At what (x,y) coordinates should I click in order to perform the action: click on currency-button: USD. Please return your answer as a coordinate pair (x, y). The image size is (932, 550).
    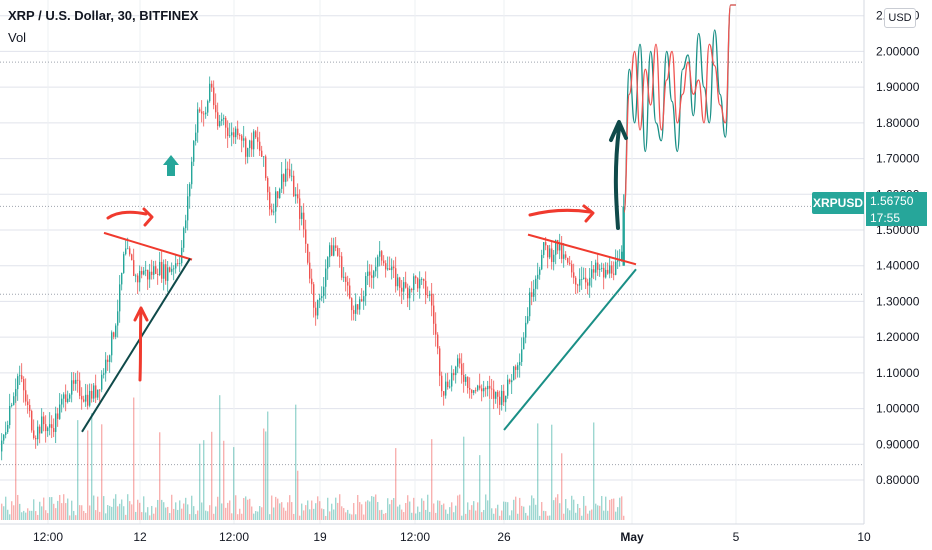
    Looking at the image, I should click on (900, 18).